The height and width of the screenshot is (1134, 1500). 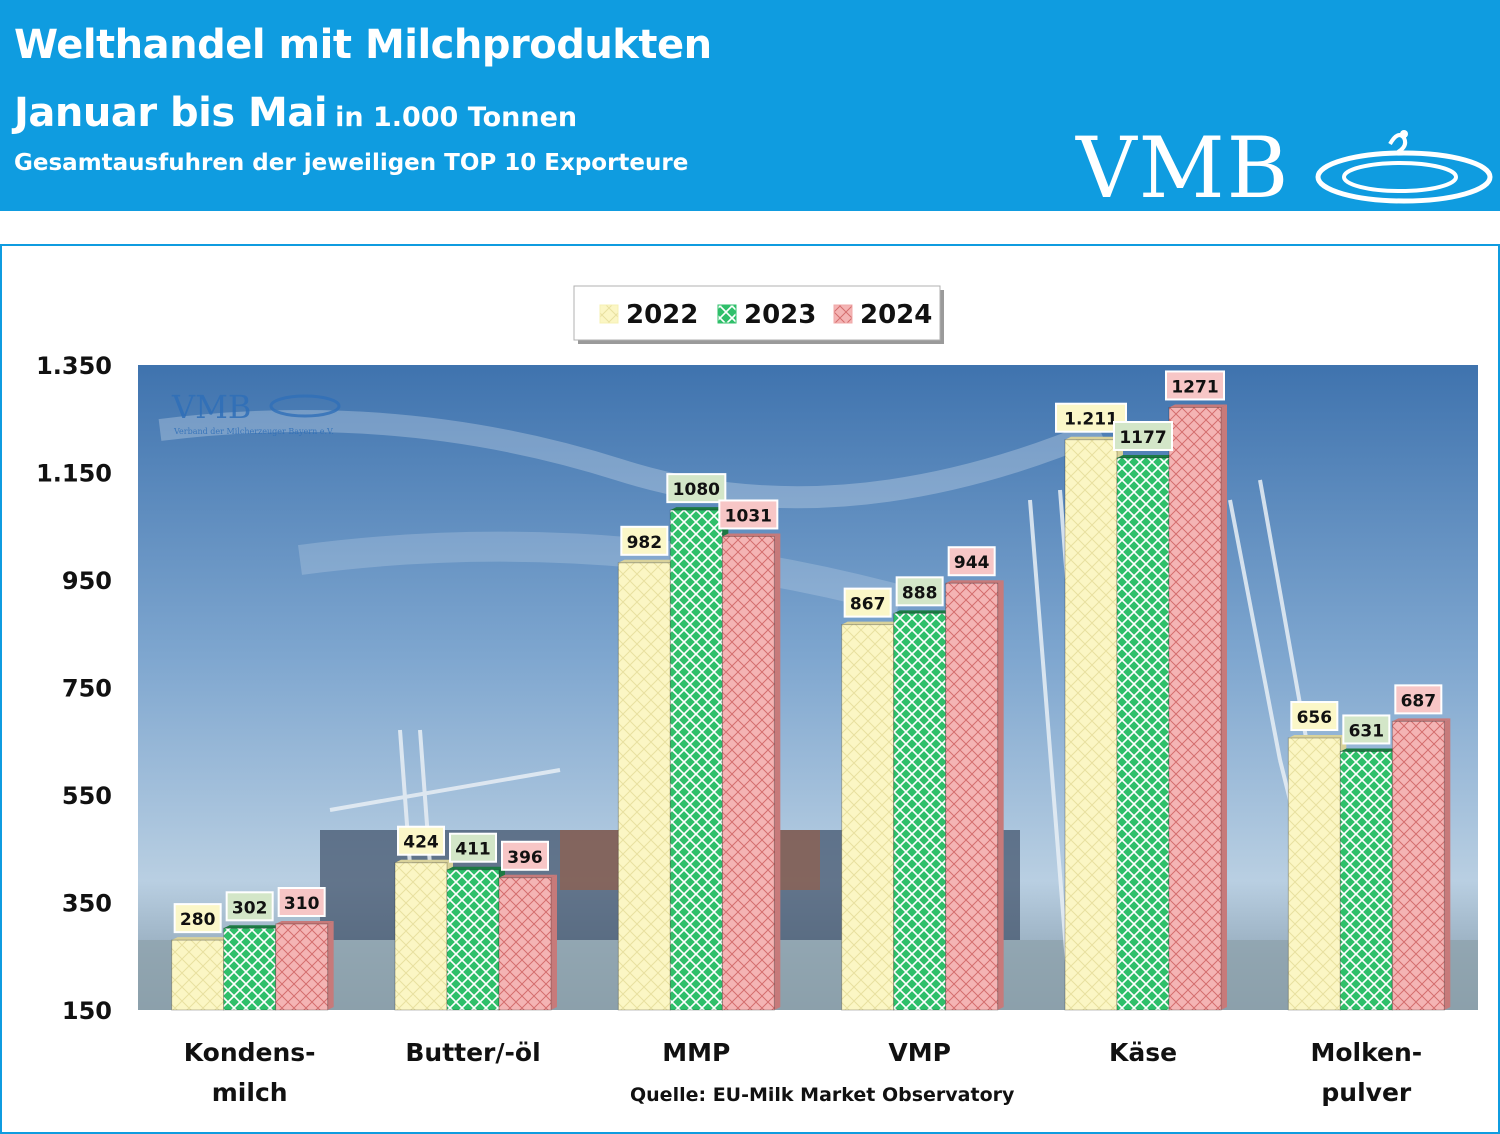 I want to click on legend-swatch-2022, so click(x=609, y=314).